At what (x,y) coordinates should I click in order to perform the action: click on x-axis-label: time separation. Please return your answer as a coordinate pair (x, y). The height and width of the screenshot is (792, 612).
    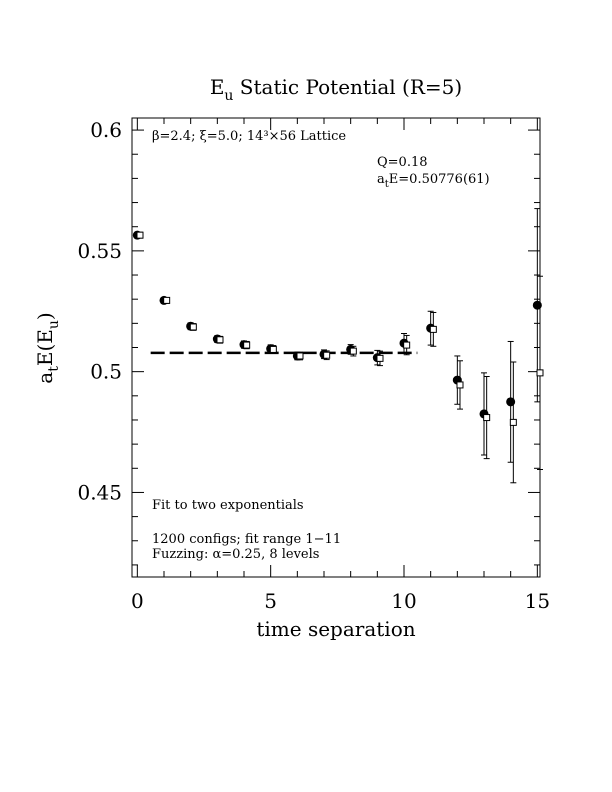
    Looking at the image, I should click on (335, 629).